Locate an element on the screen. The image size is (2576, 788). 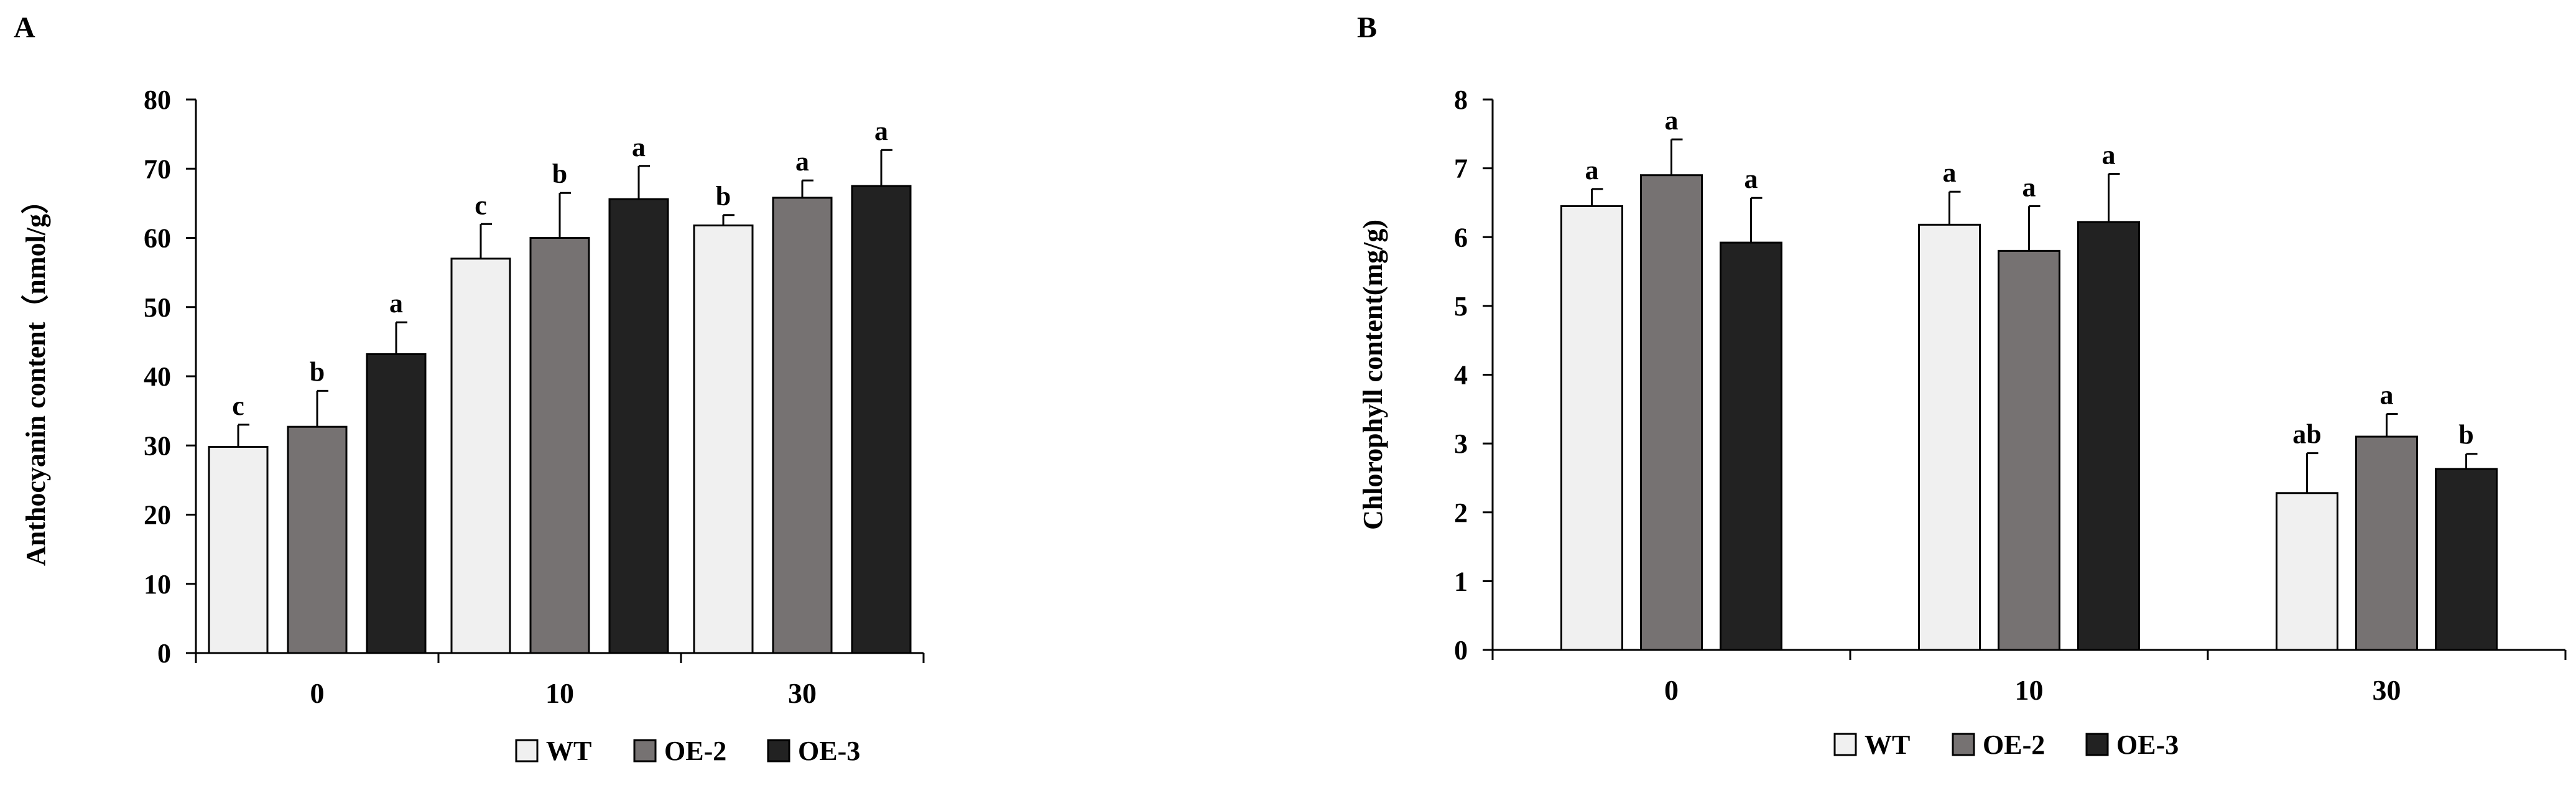
panel-a-legend-label: OE-3 is located at coordinates (829, 751).